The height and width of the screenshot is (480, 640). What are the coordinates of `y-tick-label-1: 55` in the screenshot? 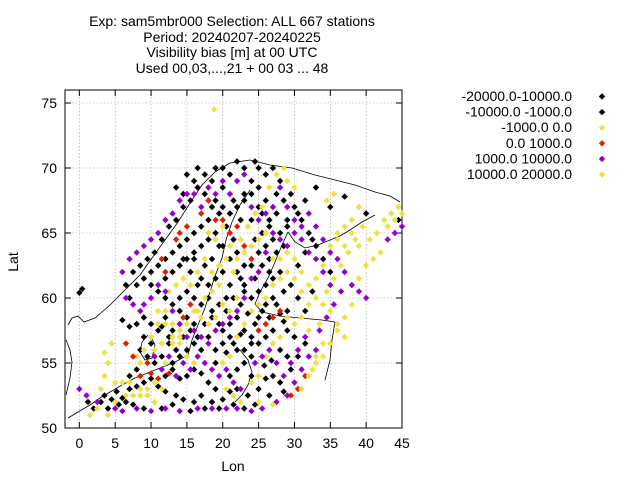 It's located at (49, 363).